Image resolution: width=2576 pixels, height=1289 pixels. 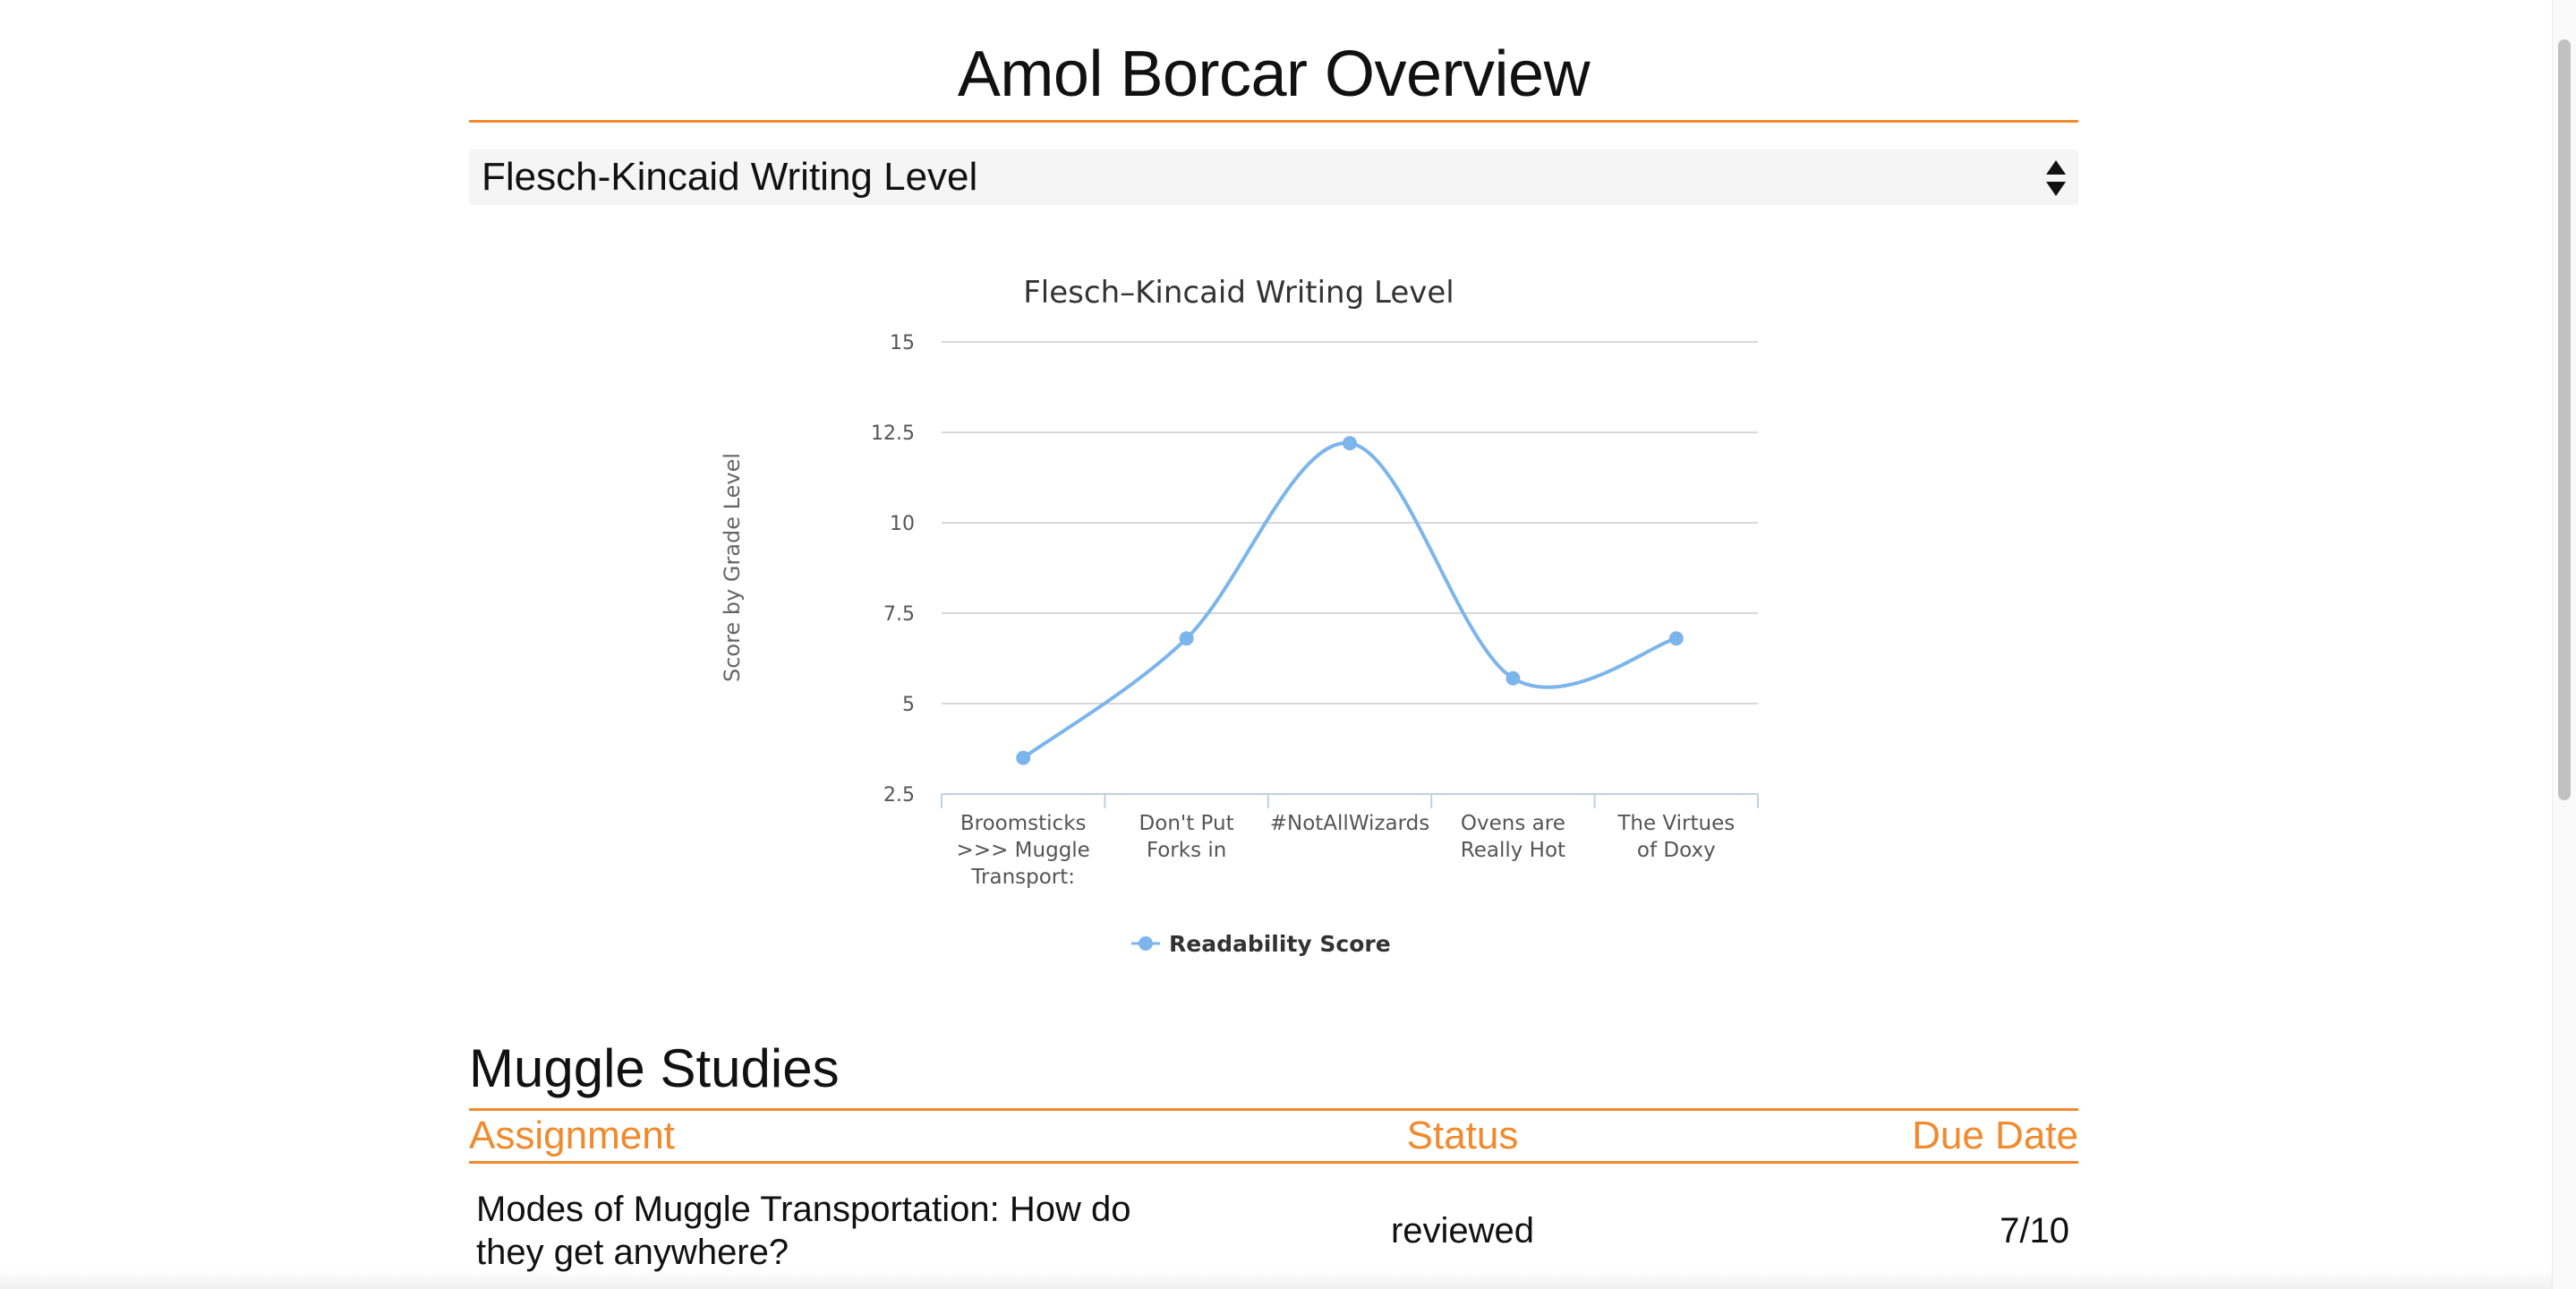 What do you see at coordinates (2034, 1230) in the screenshot?
I see `assignment-due-date: 7/10` at bounding box center [2034, 1230].